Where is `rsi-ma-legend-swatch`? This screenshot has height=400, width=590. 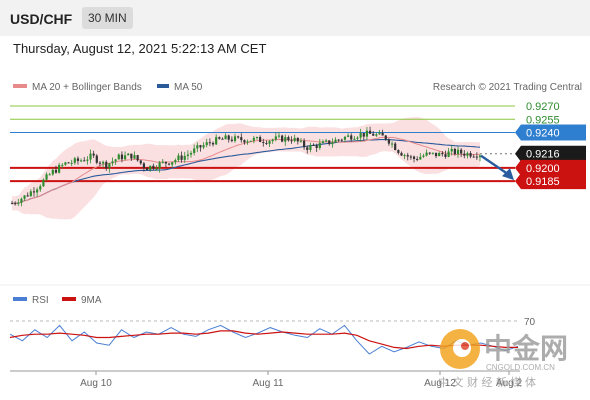
rsi-ma-legend-swatch is located at coordinates (69, 299).